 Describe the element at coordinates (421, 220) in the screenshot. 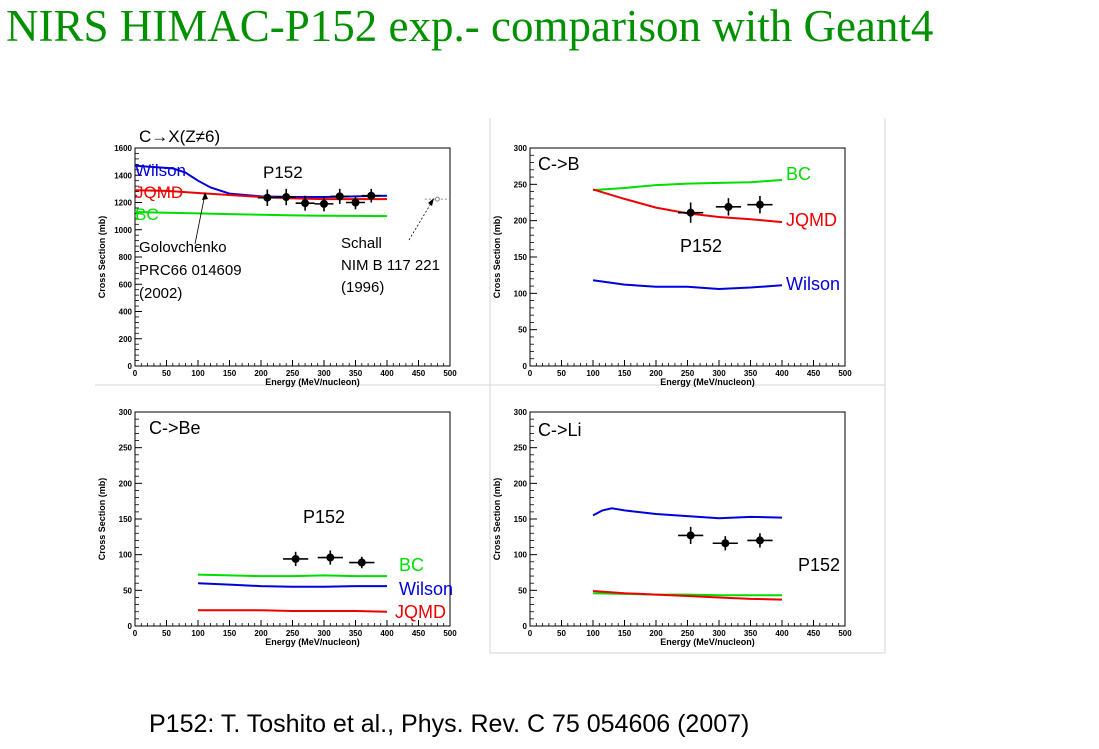

I see `annotation-arrow-schall` at that location.